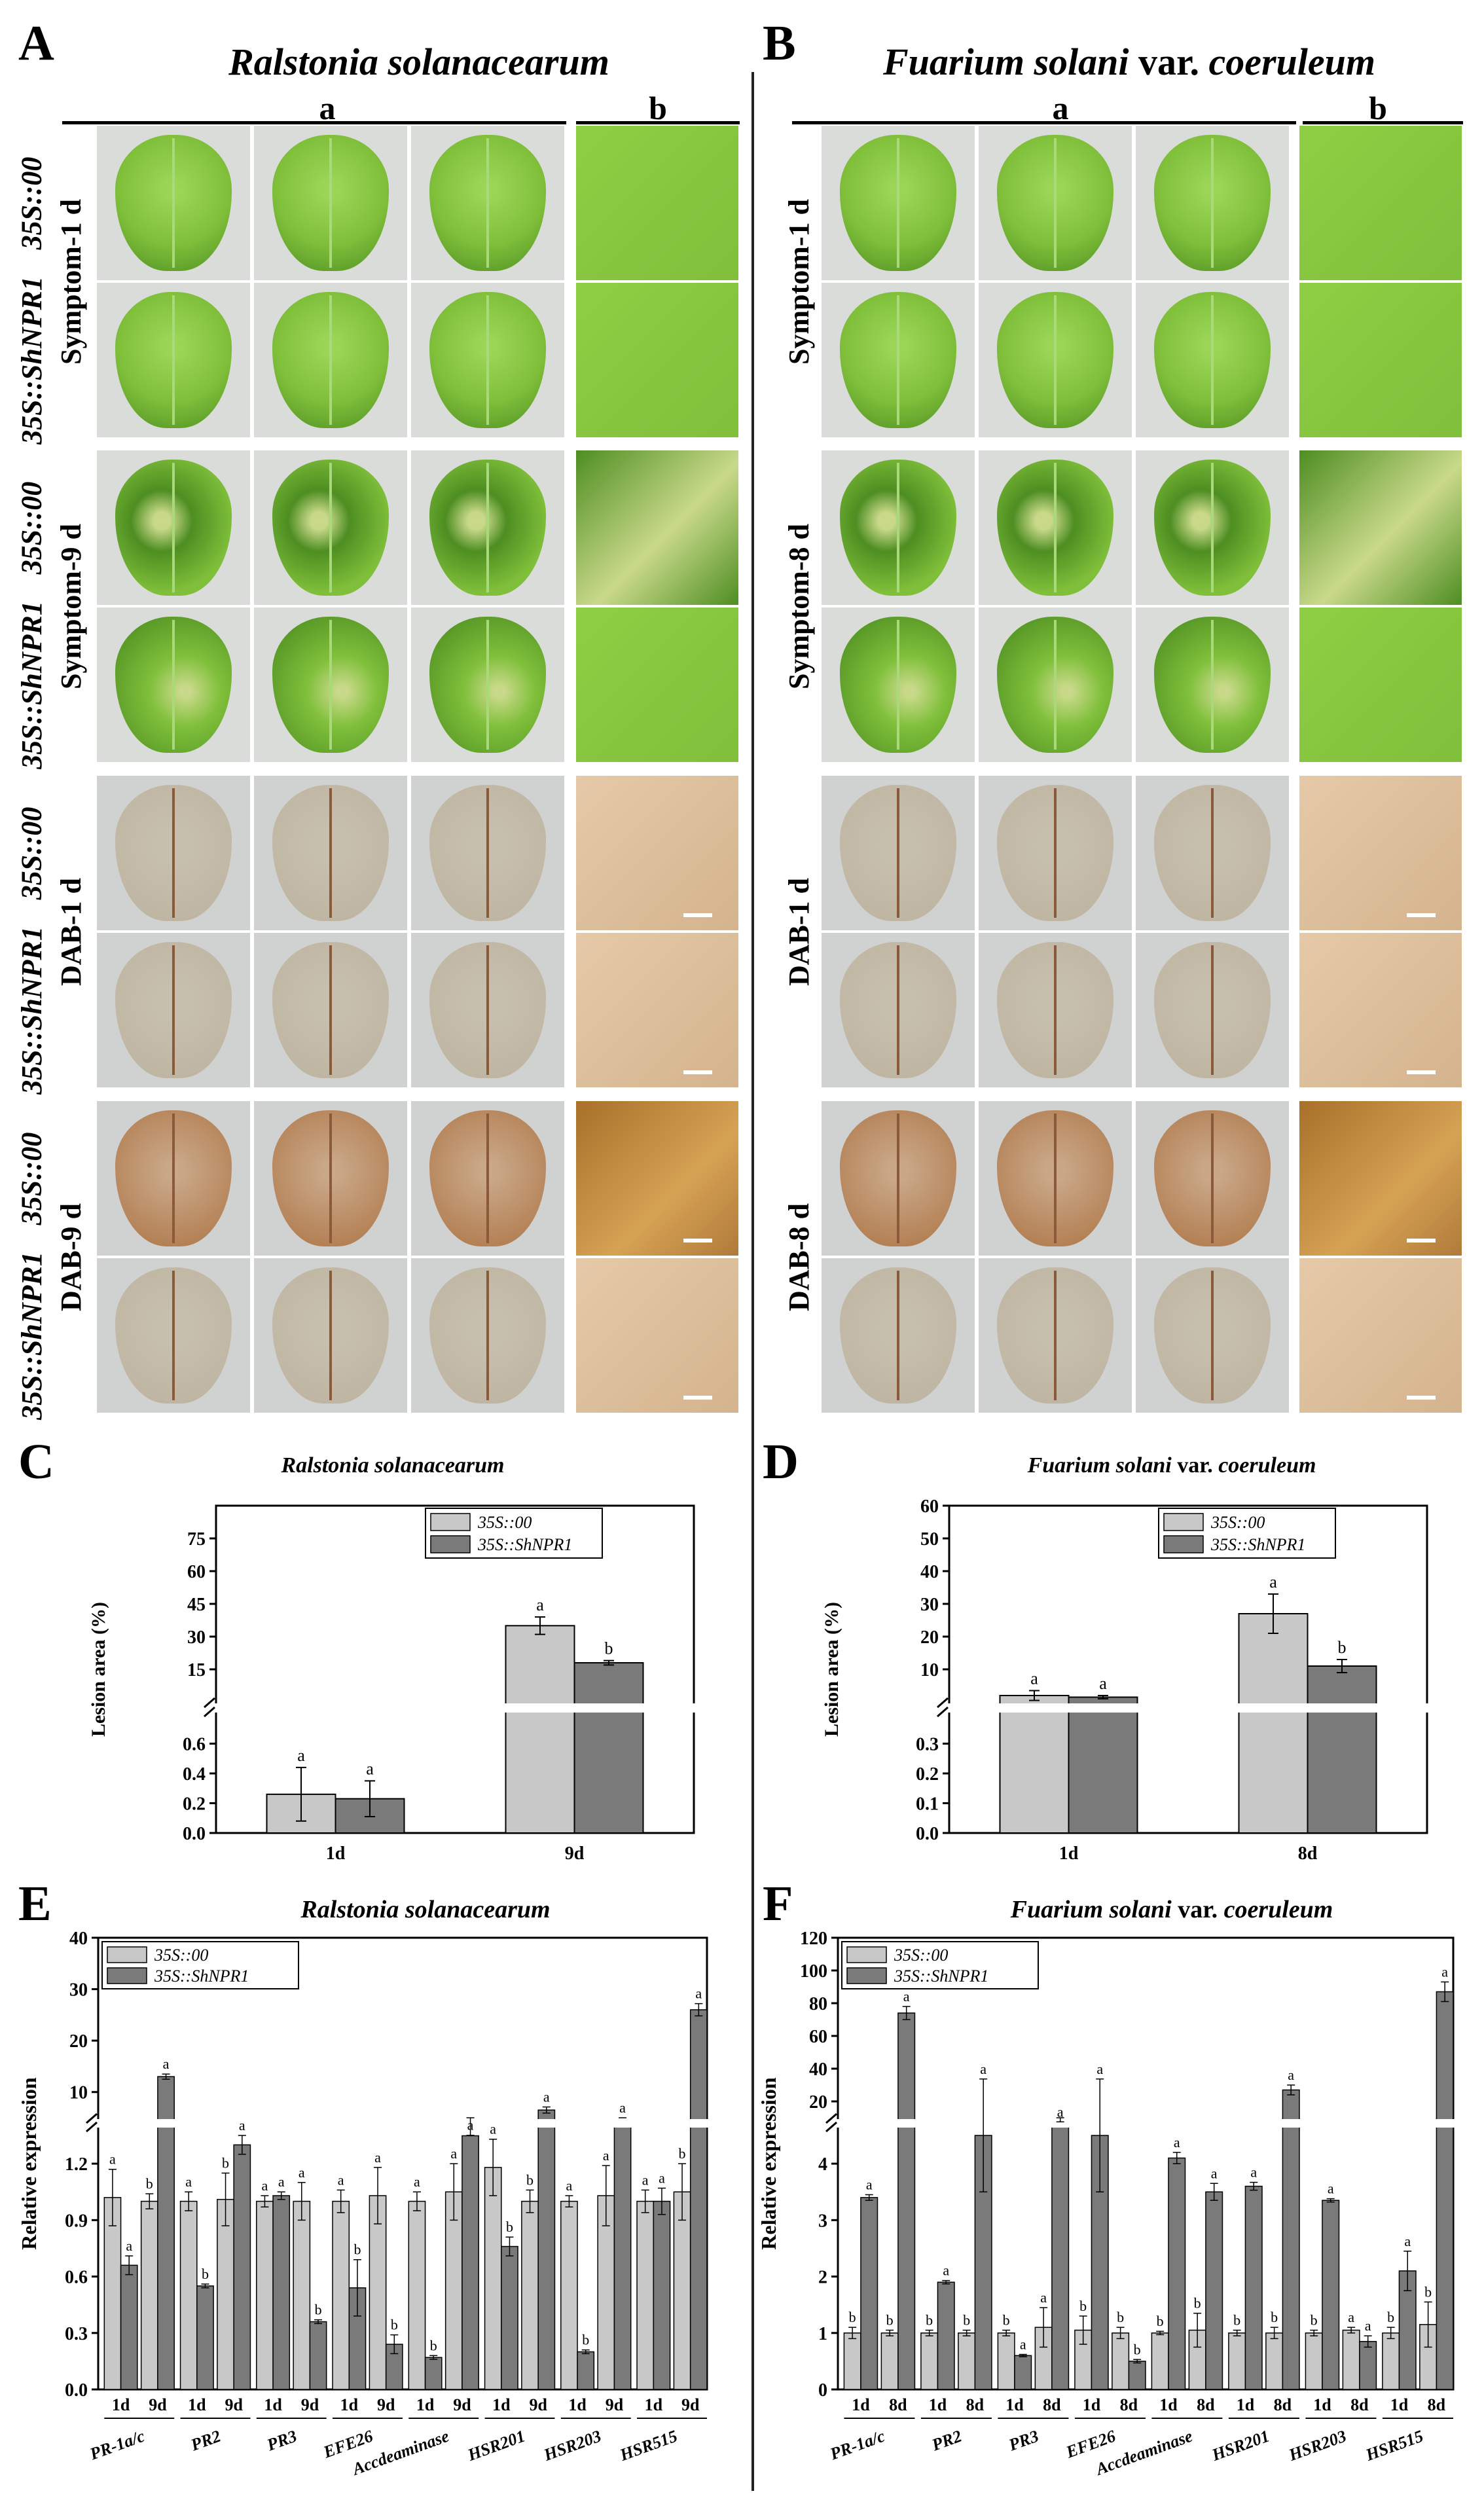  What do you see at coordinates (76, 2278) in the screenshot?
I see `y-tick-label: 0.6` at bounding box center [76, 2278].